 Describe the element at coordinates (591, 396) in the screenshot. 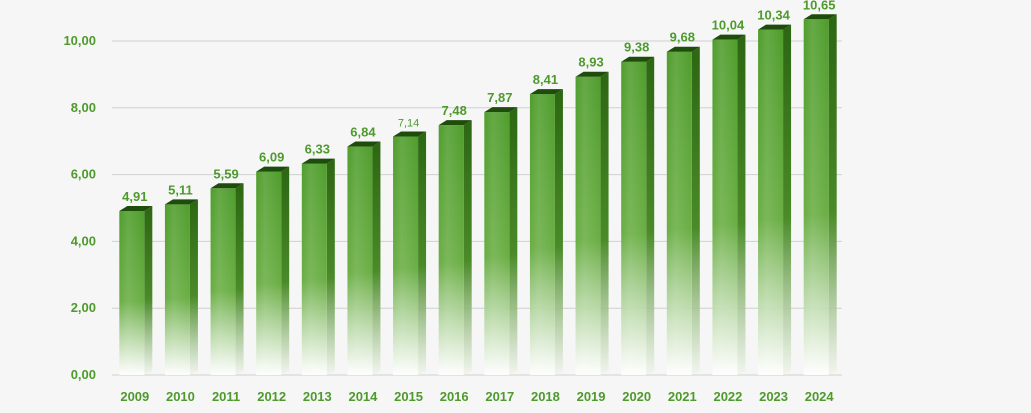

I see `x-tick-label: 2019` at that location.